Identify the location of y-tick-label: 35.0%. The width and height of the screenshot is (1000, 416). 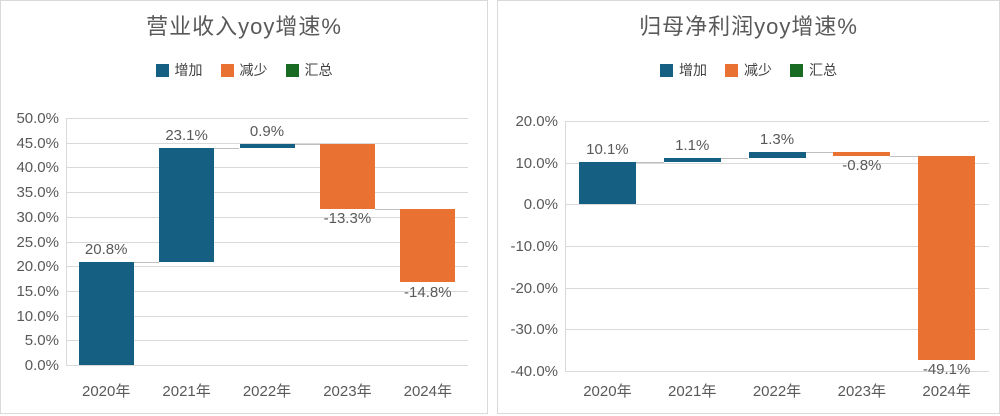
(37, 193).